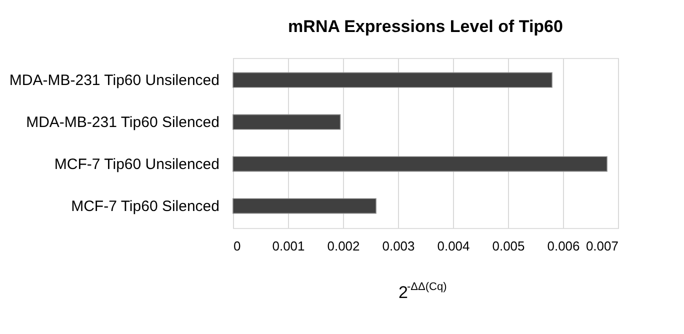 The width and height of the screenshot is (684, 334). I want to click on x-tick-label: 0.007, so click(602, 246).